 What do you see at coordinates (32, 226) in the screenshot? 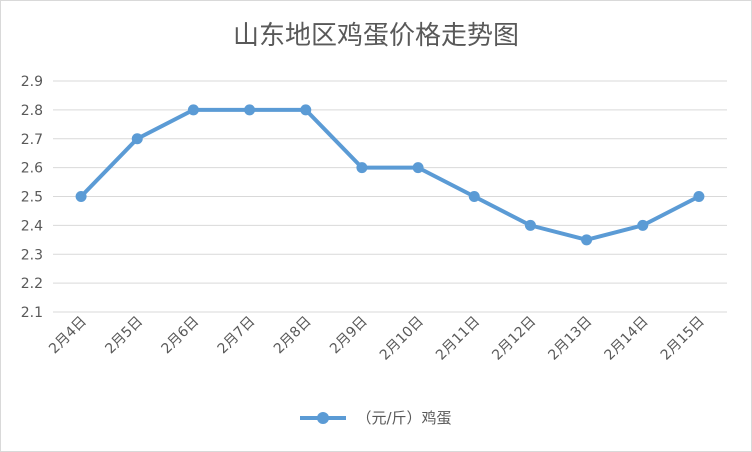
I see `y-tick-label: 2.4` at bounding box center [32, 226].